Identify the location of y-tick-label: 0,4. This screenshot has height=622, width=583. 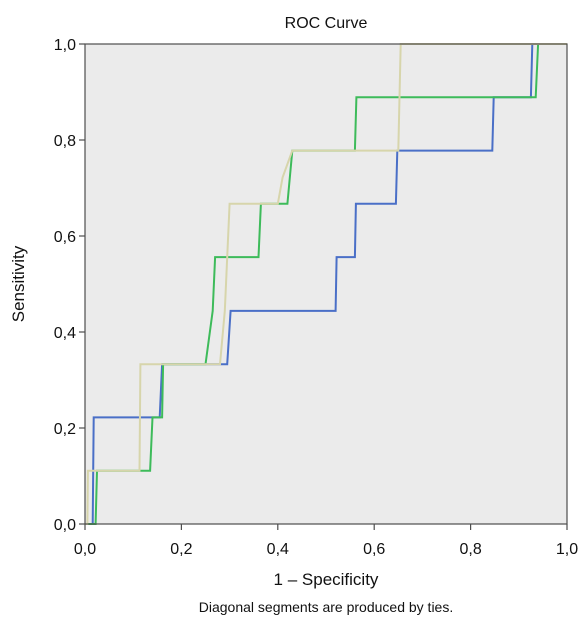
(65, 333).